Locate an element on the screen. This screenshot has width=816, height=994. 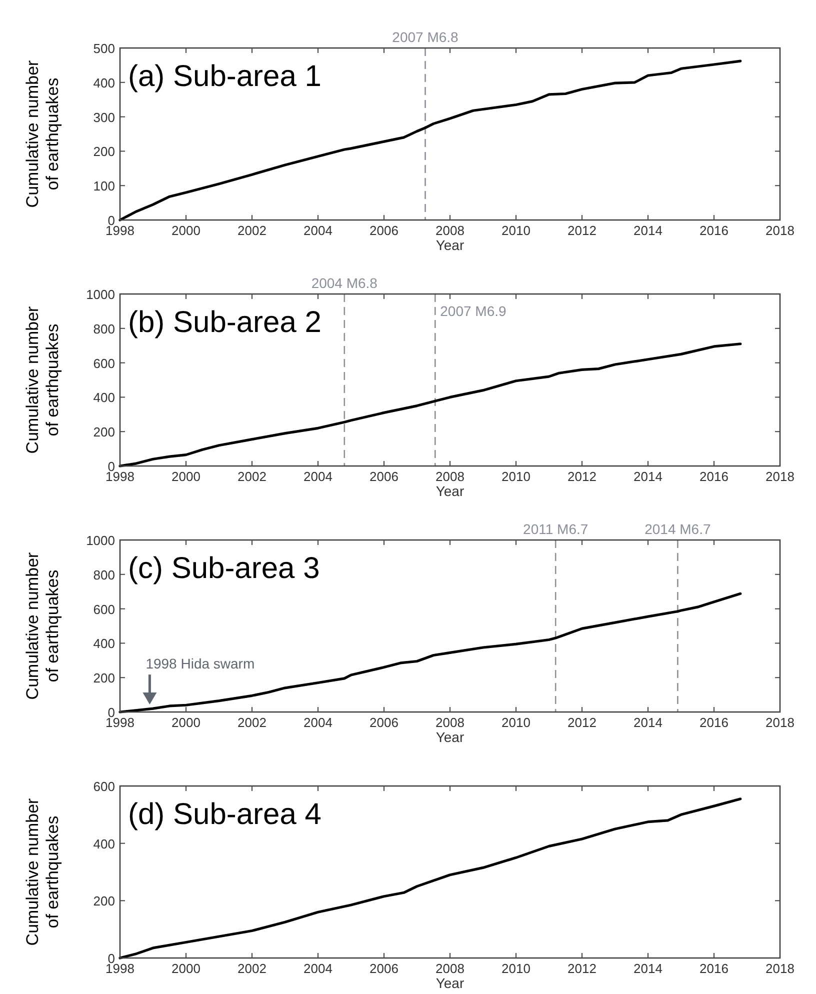
y-tick-label: 300 is located at coordinates (104, 117).